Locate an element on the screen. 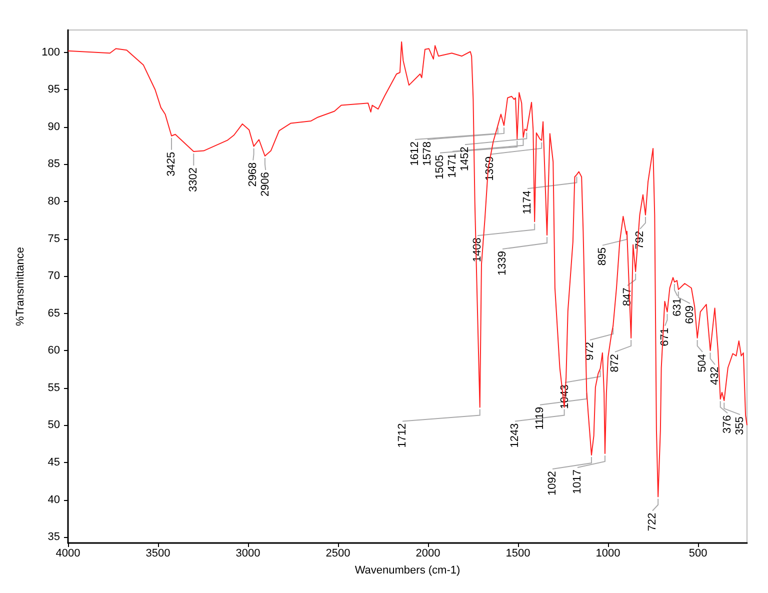 The width and height of the screenshot is (768, 593). annotation: 2906 is located at coordinates (266, 184).